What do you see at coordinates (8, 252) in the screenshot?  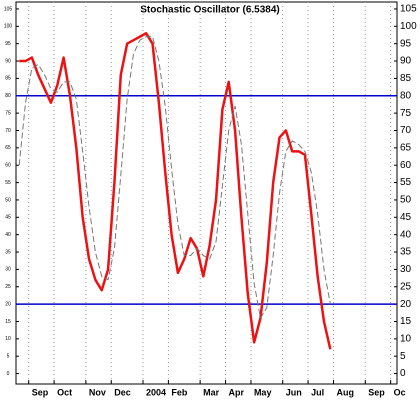 I see `y-tick-label-left: 35` at bounding box center [8, 252].